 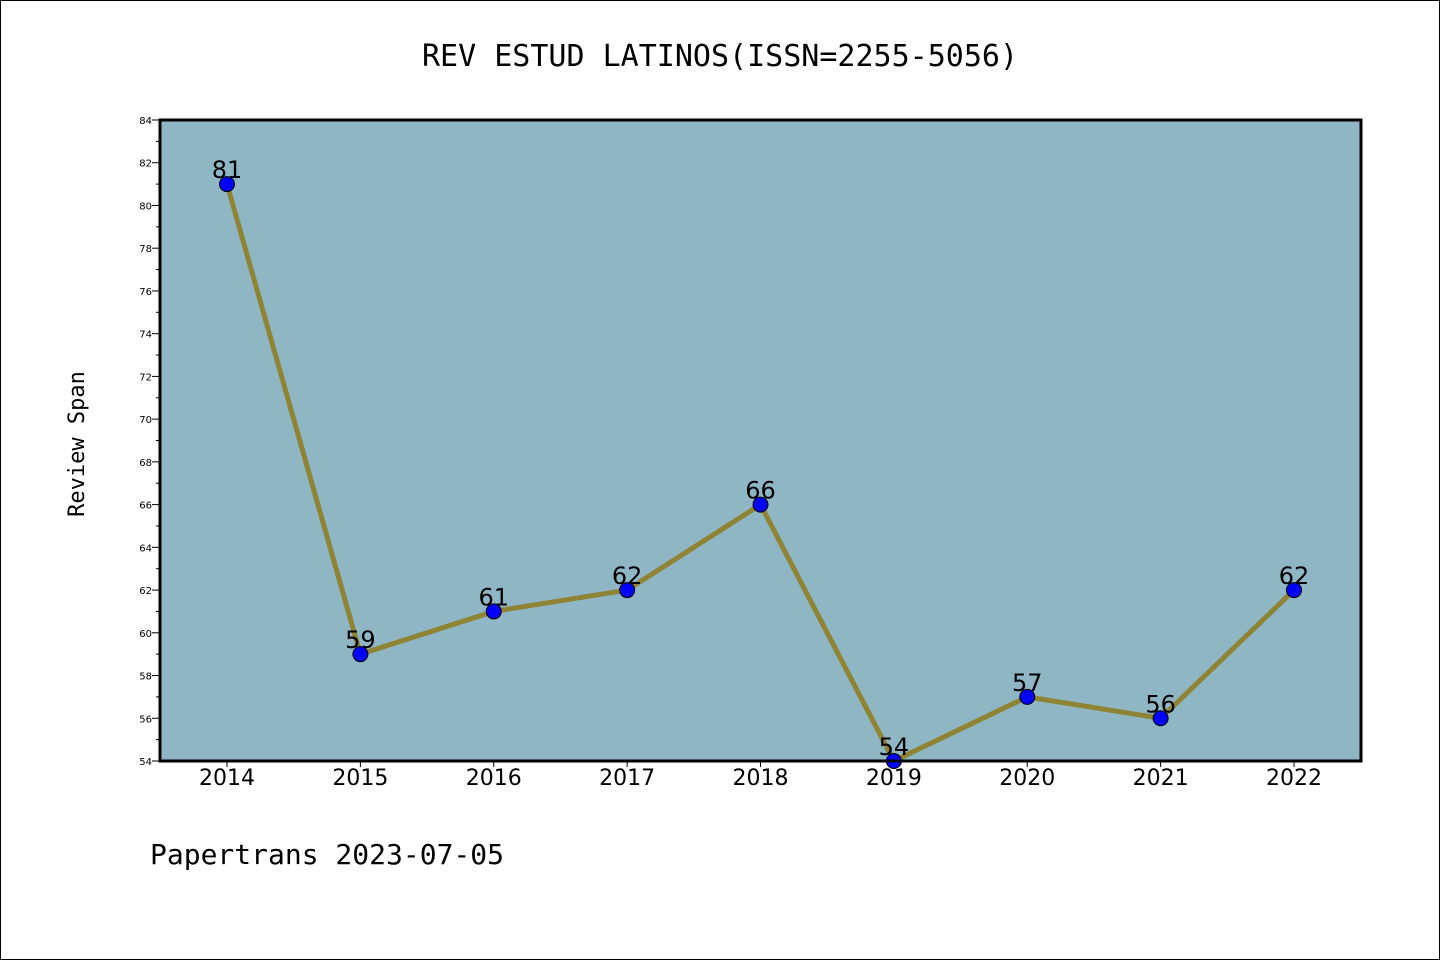 What do you see at coordinates (145, 677) in the screenshot?
I see `y-tick-label: 58` at bounding box center [145, 677].